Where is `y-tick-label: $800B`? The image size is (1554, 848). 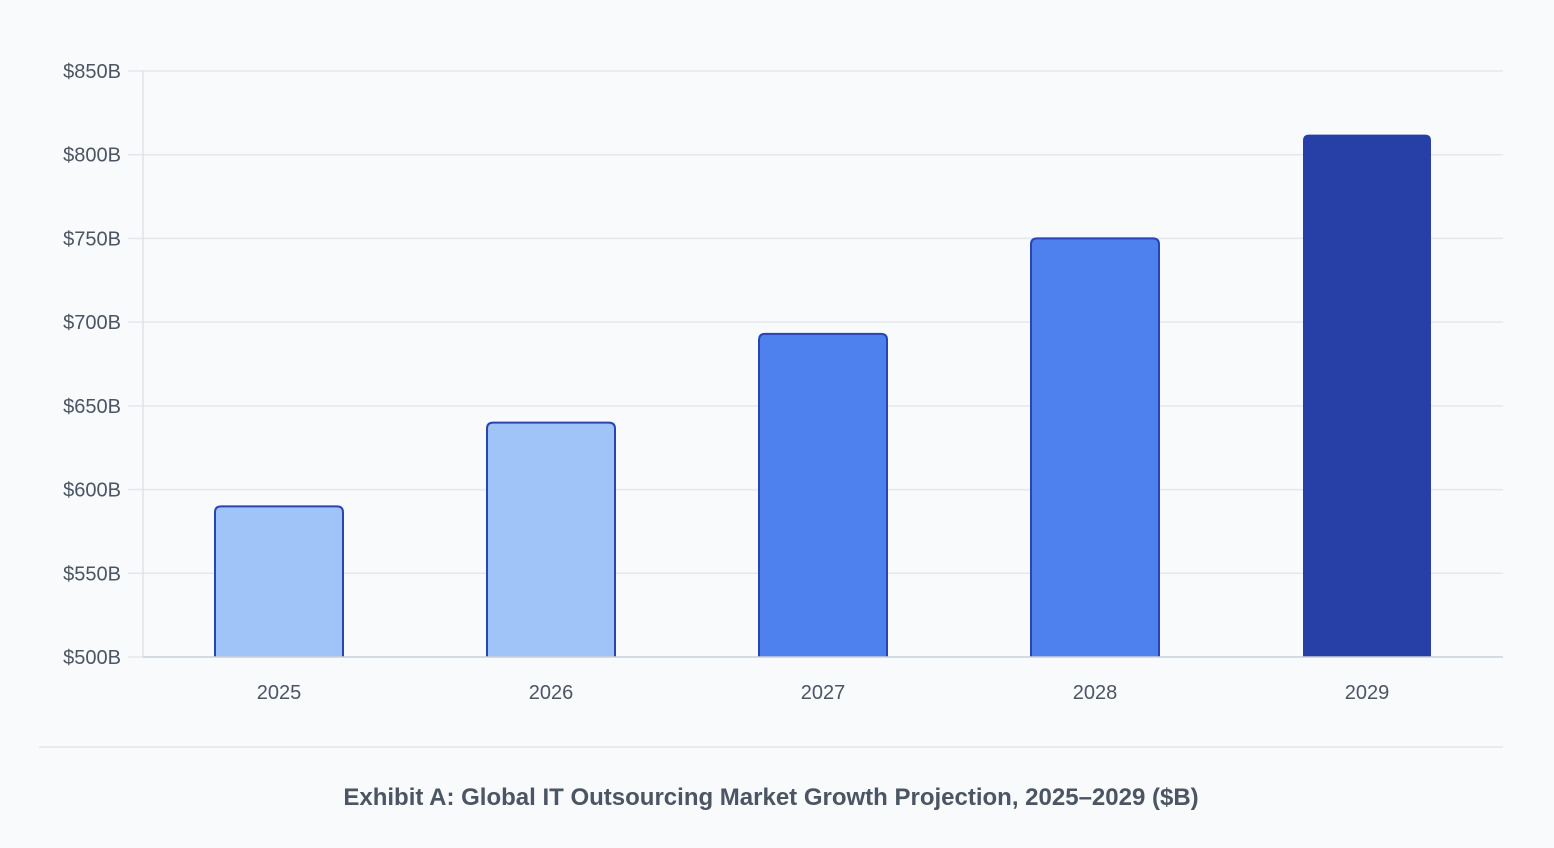
y-tick-label: $800B is located at coordinates (92, 156).